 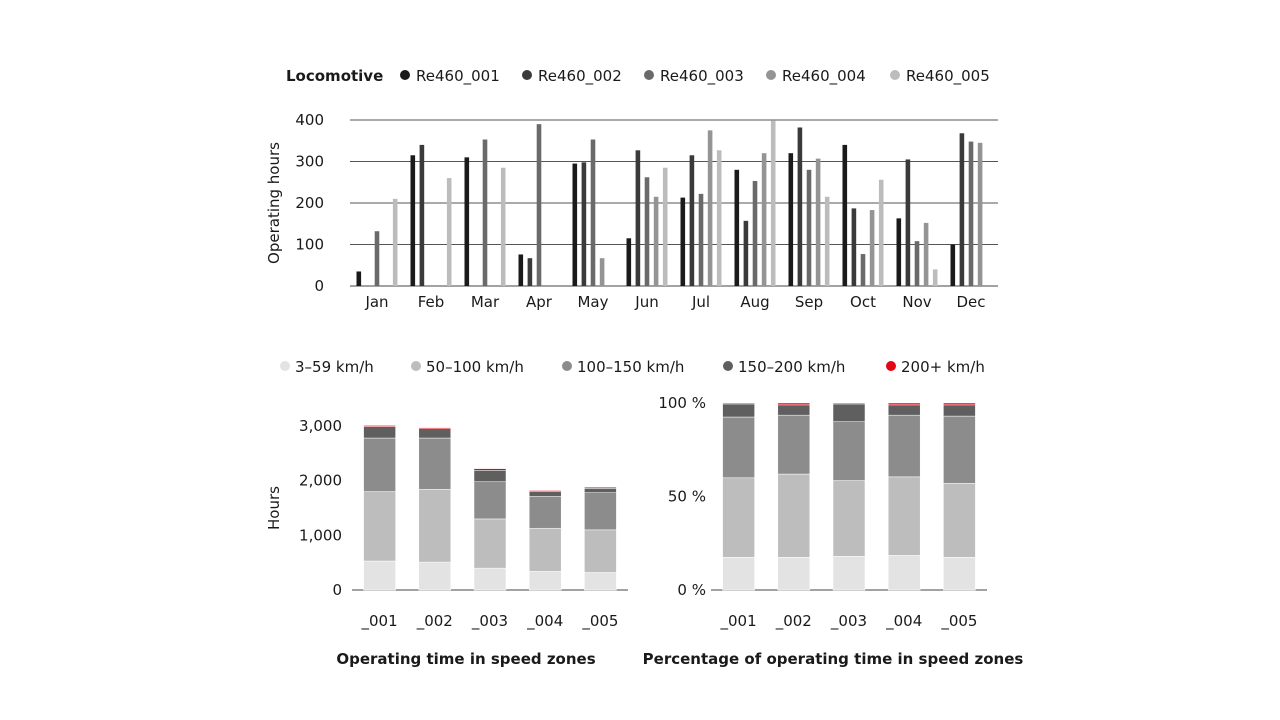 What do you see at coordinates (319, 286) in the screenshot?
I see `y-tick-0: 0` at bounding box center [319, 286].